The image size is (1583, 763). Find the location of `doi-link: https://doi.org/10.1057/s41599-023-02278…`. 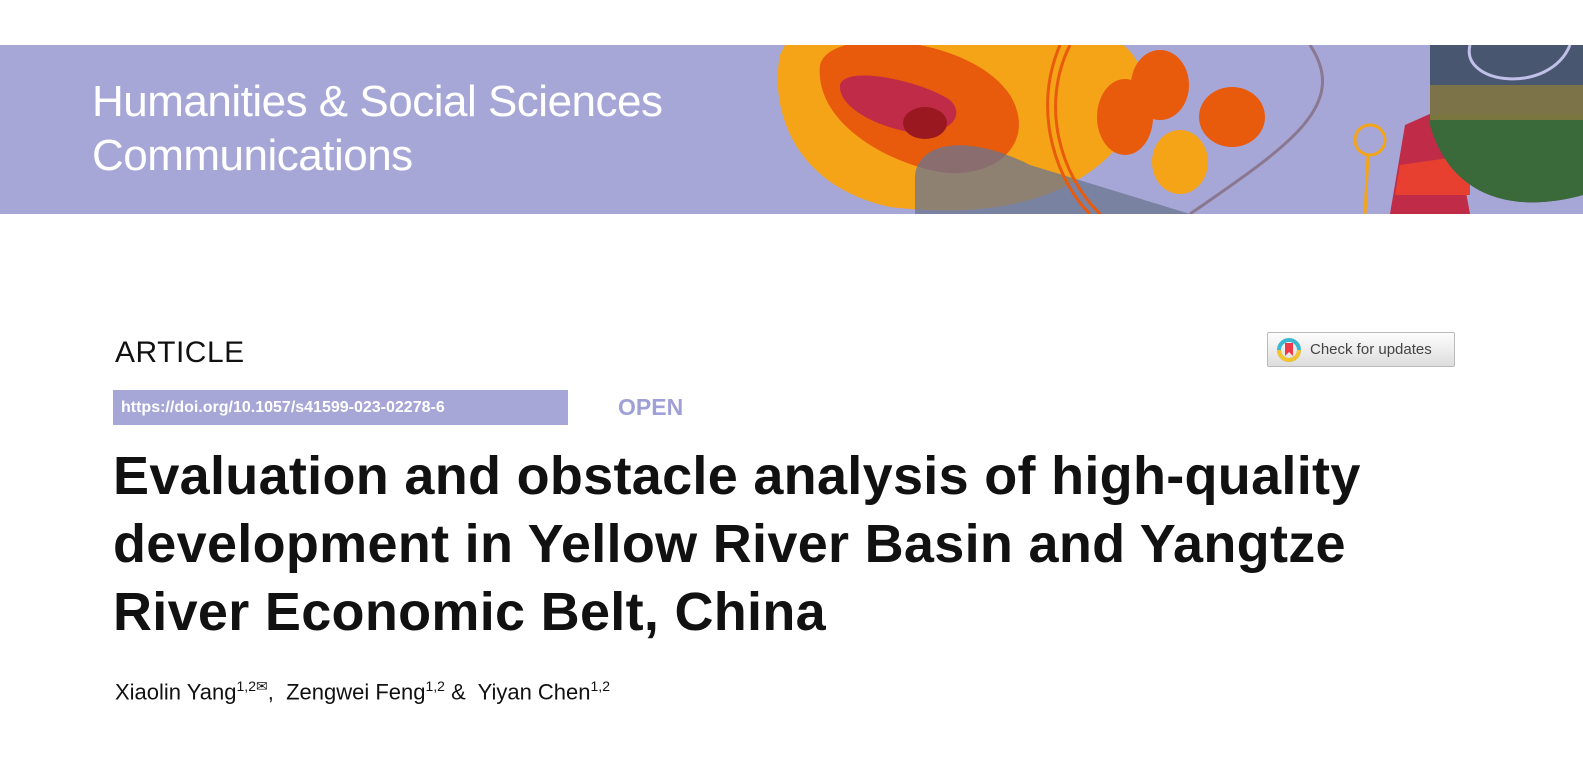

doi-link: https://doi.org/10.1057/s41599-023-02278… is located at coordinates (340, 407).